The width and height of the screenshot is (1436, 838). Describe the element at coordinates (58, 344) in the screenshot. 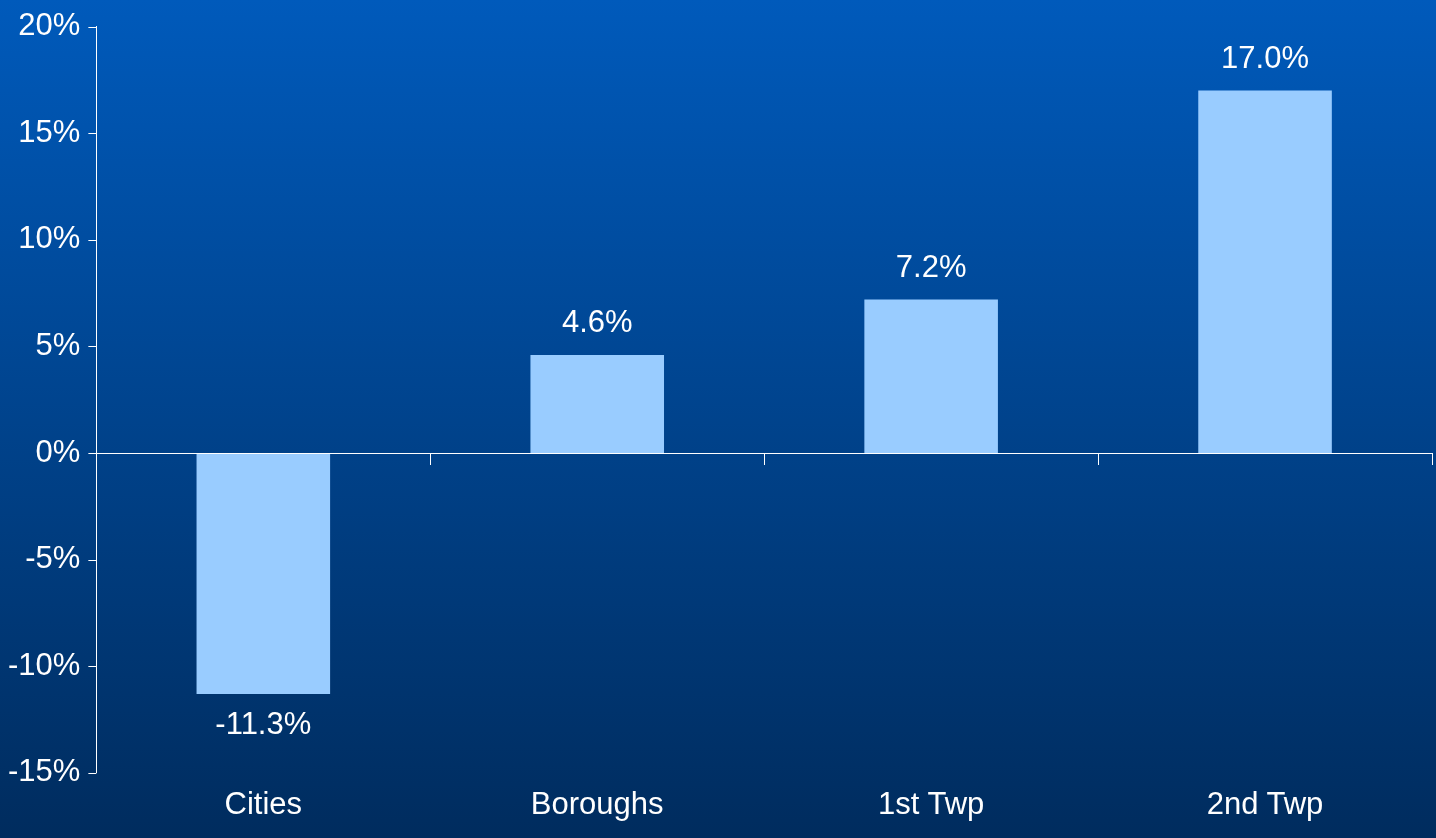

I see `y-tick-label: 5%` at that location.